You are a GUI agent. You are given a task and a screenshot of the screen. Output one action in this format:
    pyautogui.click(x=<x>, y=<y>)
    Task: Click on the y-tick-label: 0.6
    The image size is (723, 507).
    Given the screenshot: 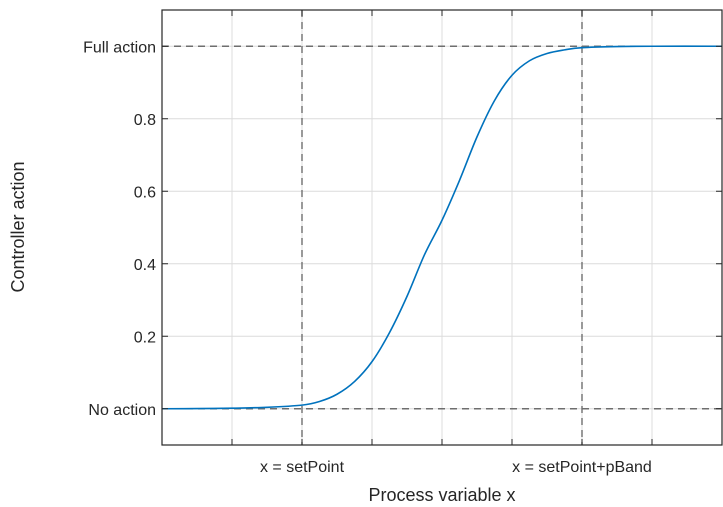 What is the action you would take?
    pyautogui.click(x=145, y=192)
    